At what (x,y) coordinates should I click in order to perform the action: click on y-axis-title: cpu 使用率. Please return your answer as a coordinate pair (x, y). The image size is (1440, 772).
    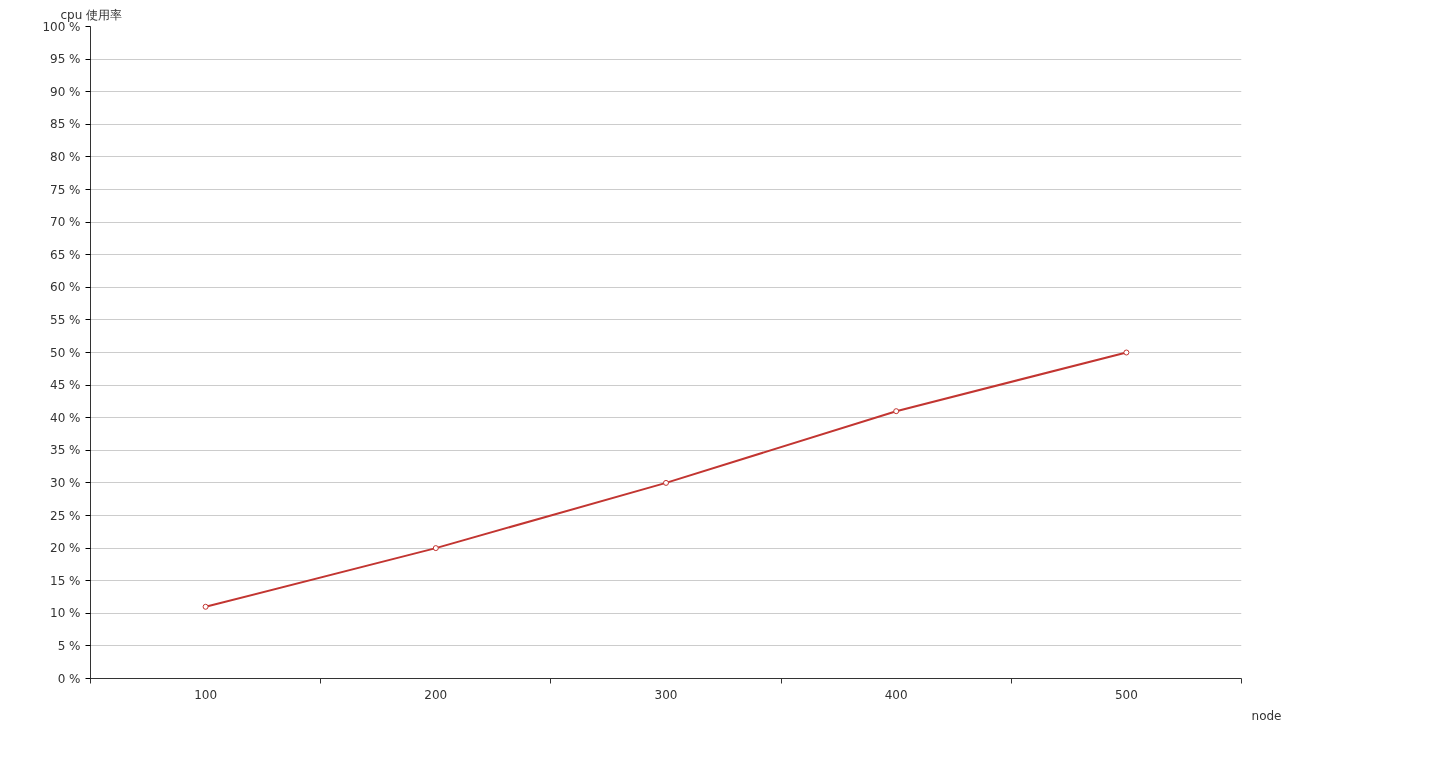
    Looking at the image, I should click on (91, 14).